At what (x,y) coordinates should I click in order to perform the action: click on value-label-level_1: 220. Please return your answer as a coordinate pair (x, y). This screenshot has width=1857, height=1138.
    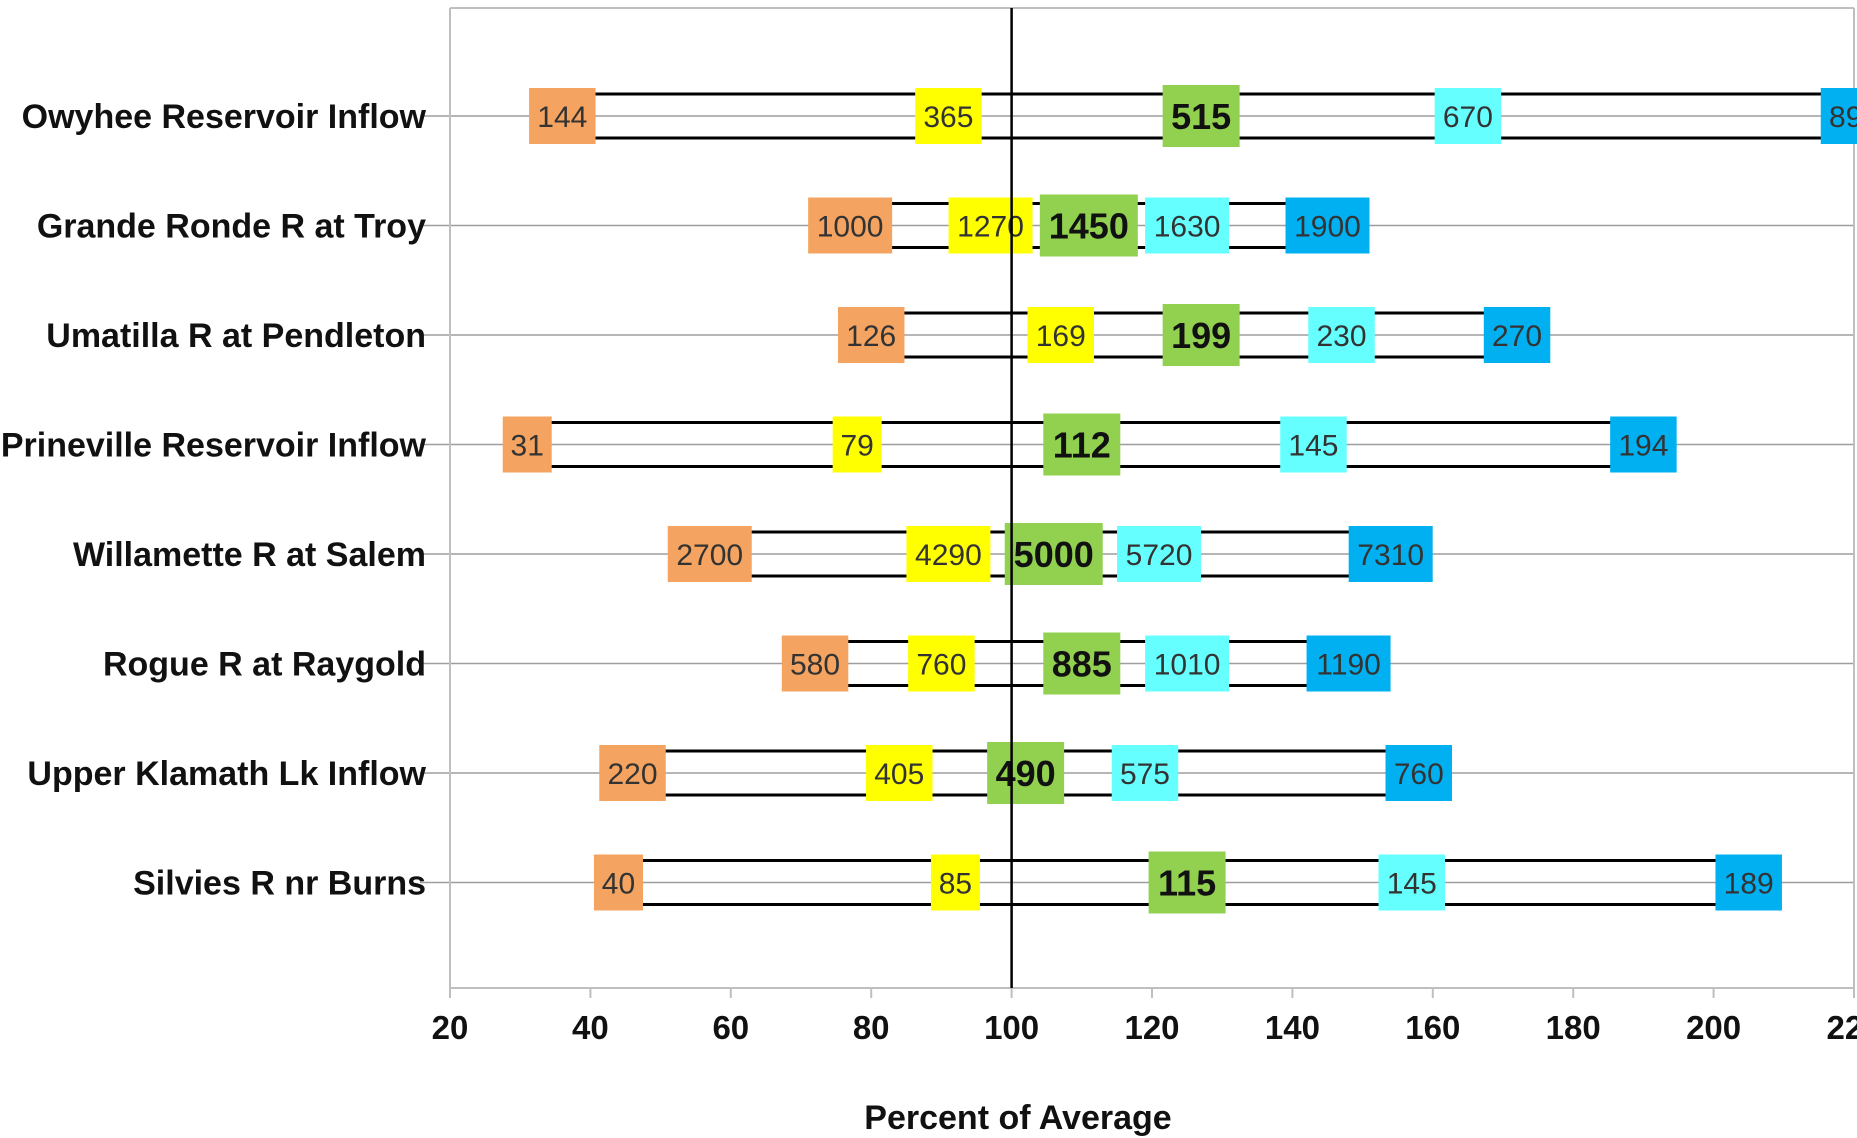
    Looking at the image, I should click on (632, 774).